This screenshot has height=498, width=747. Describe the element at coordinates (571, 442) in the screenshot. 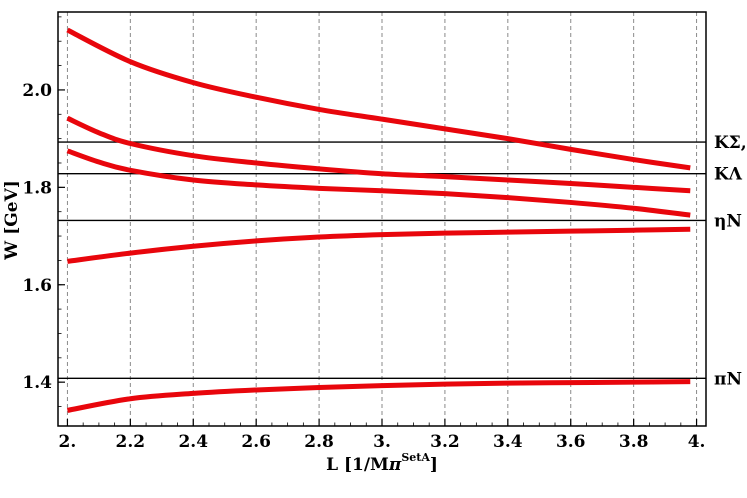

I see `x-tick-label-8: 3.6` at that location.